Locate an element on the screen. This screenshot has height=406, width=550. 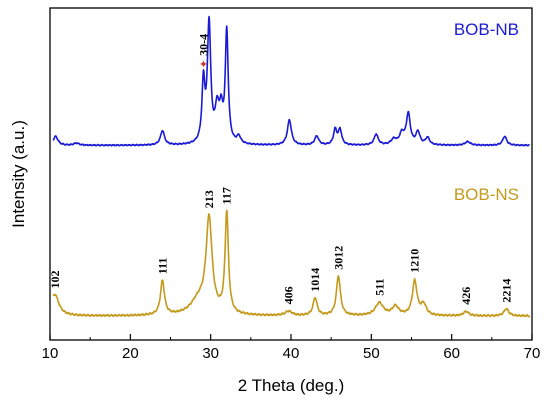
x-tick-label: 20 is located at coordinates (130, 353).